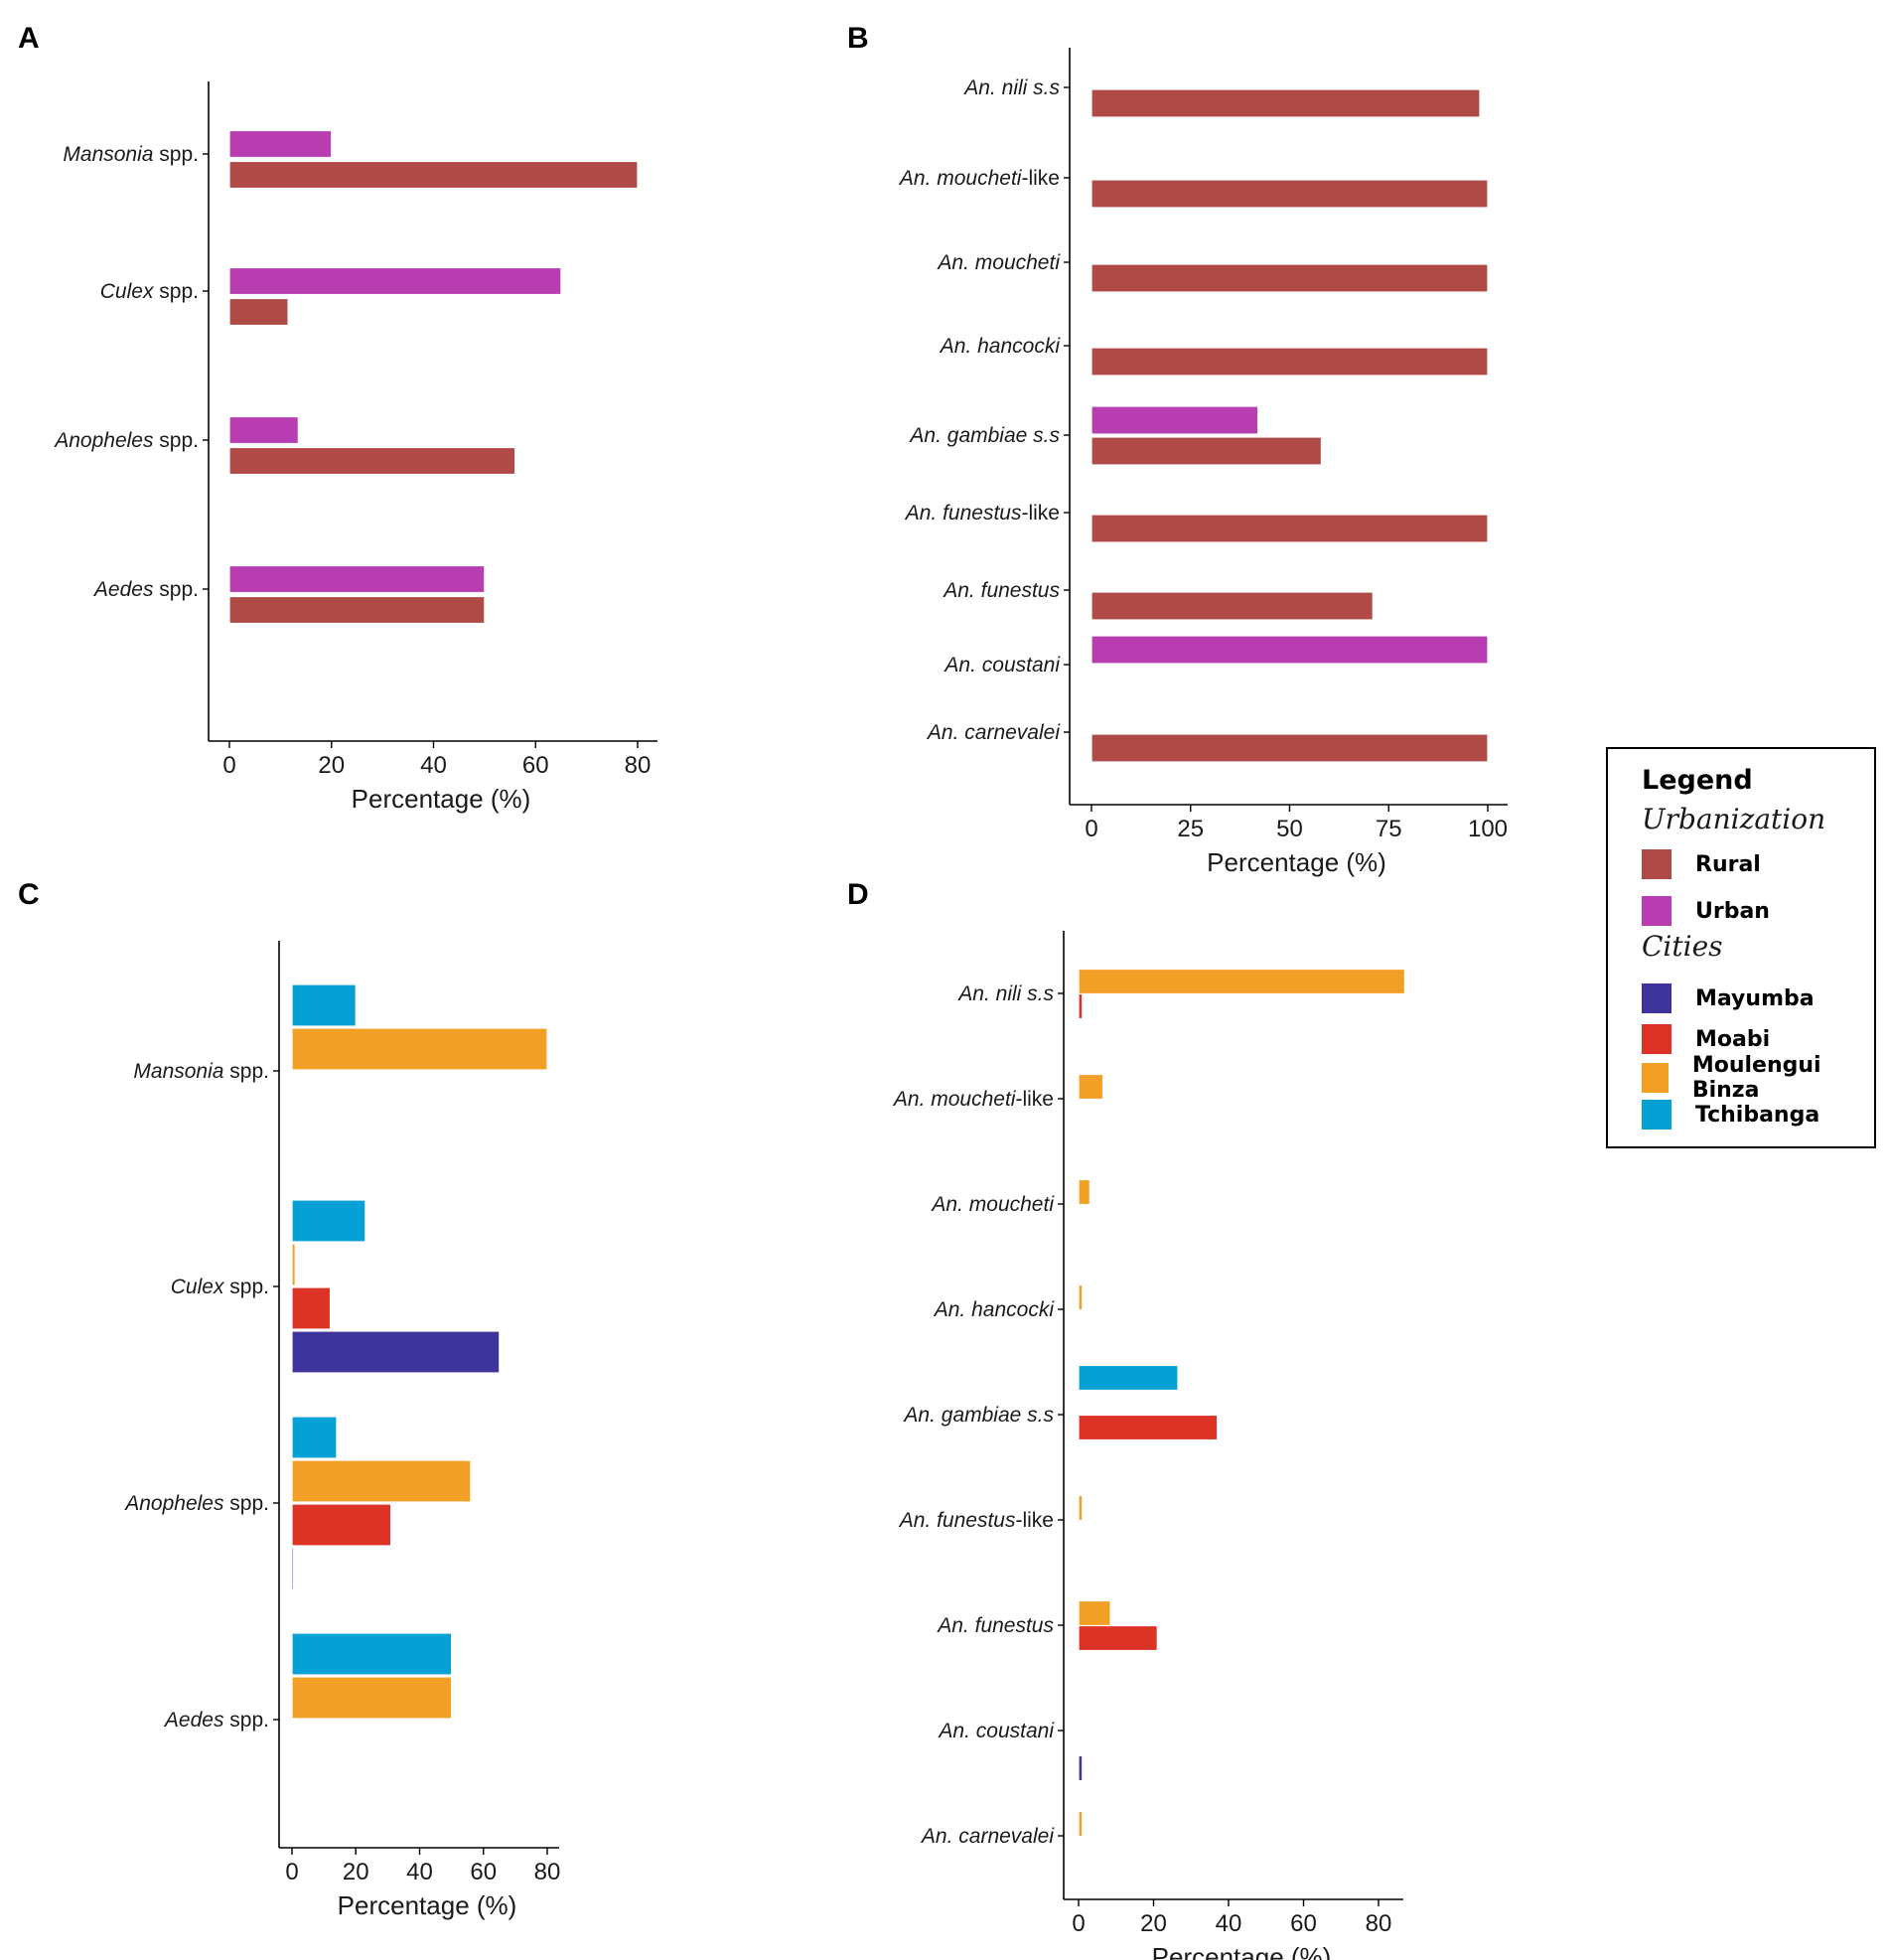  Describe the element at coordinates (1081, 1768) in the screenshot. I see `panel-d-bar-mayumba-an-coustani` at that location.